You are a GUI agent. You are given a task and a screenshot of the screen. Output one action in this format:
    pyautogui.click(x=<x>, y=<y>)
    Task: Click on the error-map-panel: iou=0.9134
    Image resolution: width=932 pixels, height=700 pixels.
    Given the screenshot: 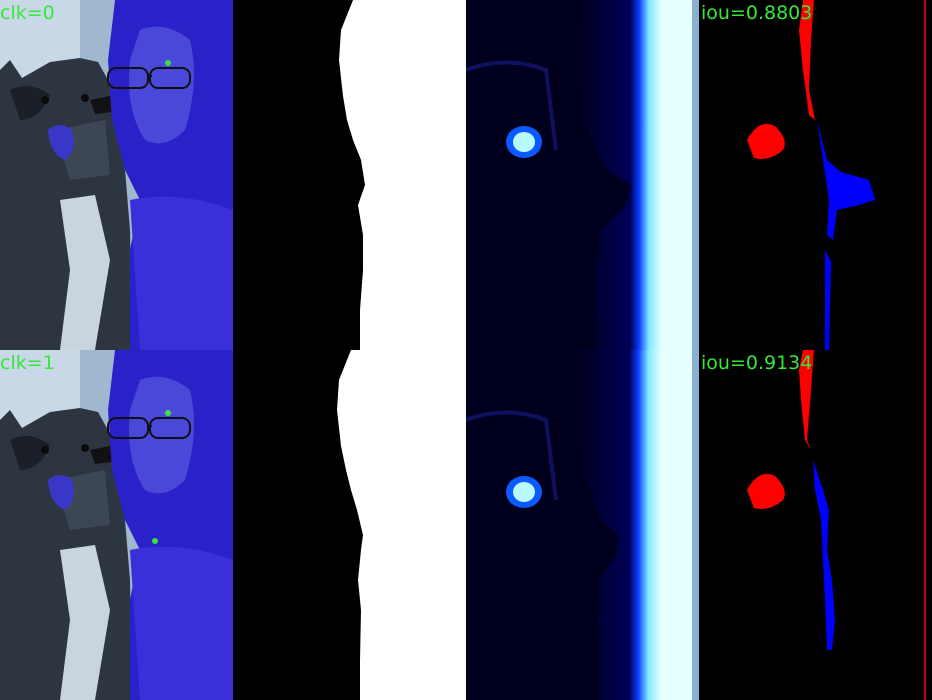 What is the action you would take?
    pyautogui.click(x=815, y=525)
    